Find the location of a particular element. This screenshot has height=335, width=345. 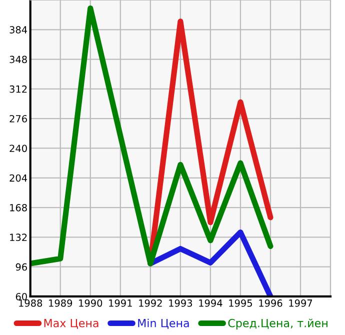

y-tick-label: 168 is located at coordinates (18, 208).